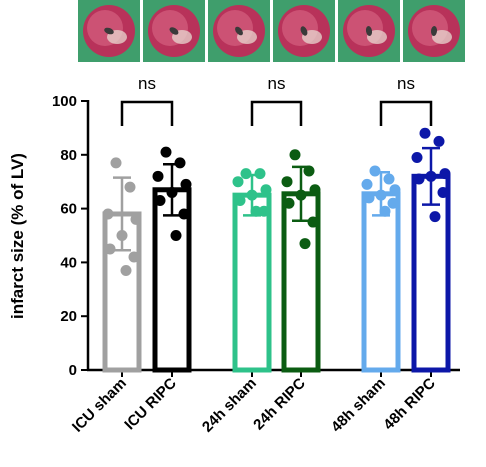 This screenshot has height=467, width=486. I want to click on x-category-label: 48h sham, so click(358, 405).